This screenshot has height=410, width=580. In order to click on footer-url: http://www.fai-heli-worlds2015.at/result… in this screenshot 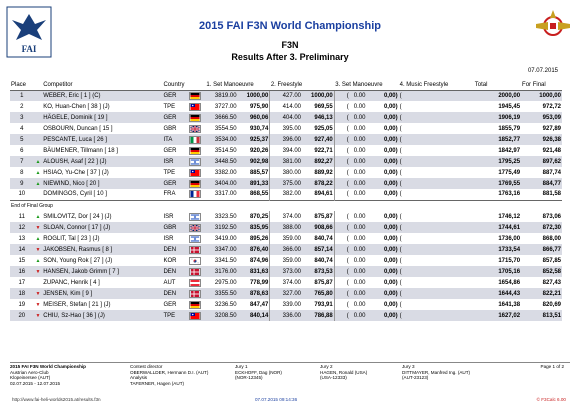, I will do `click(56, 399)`.